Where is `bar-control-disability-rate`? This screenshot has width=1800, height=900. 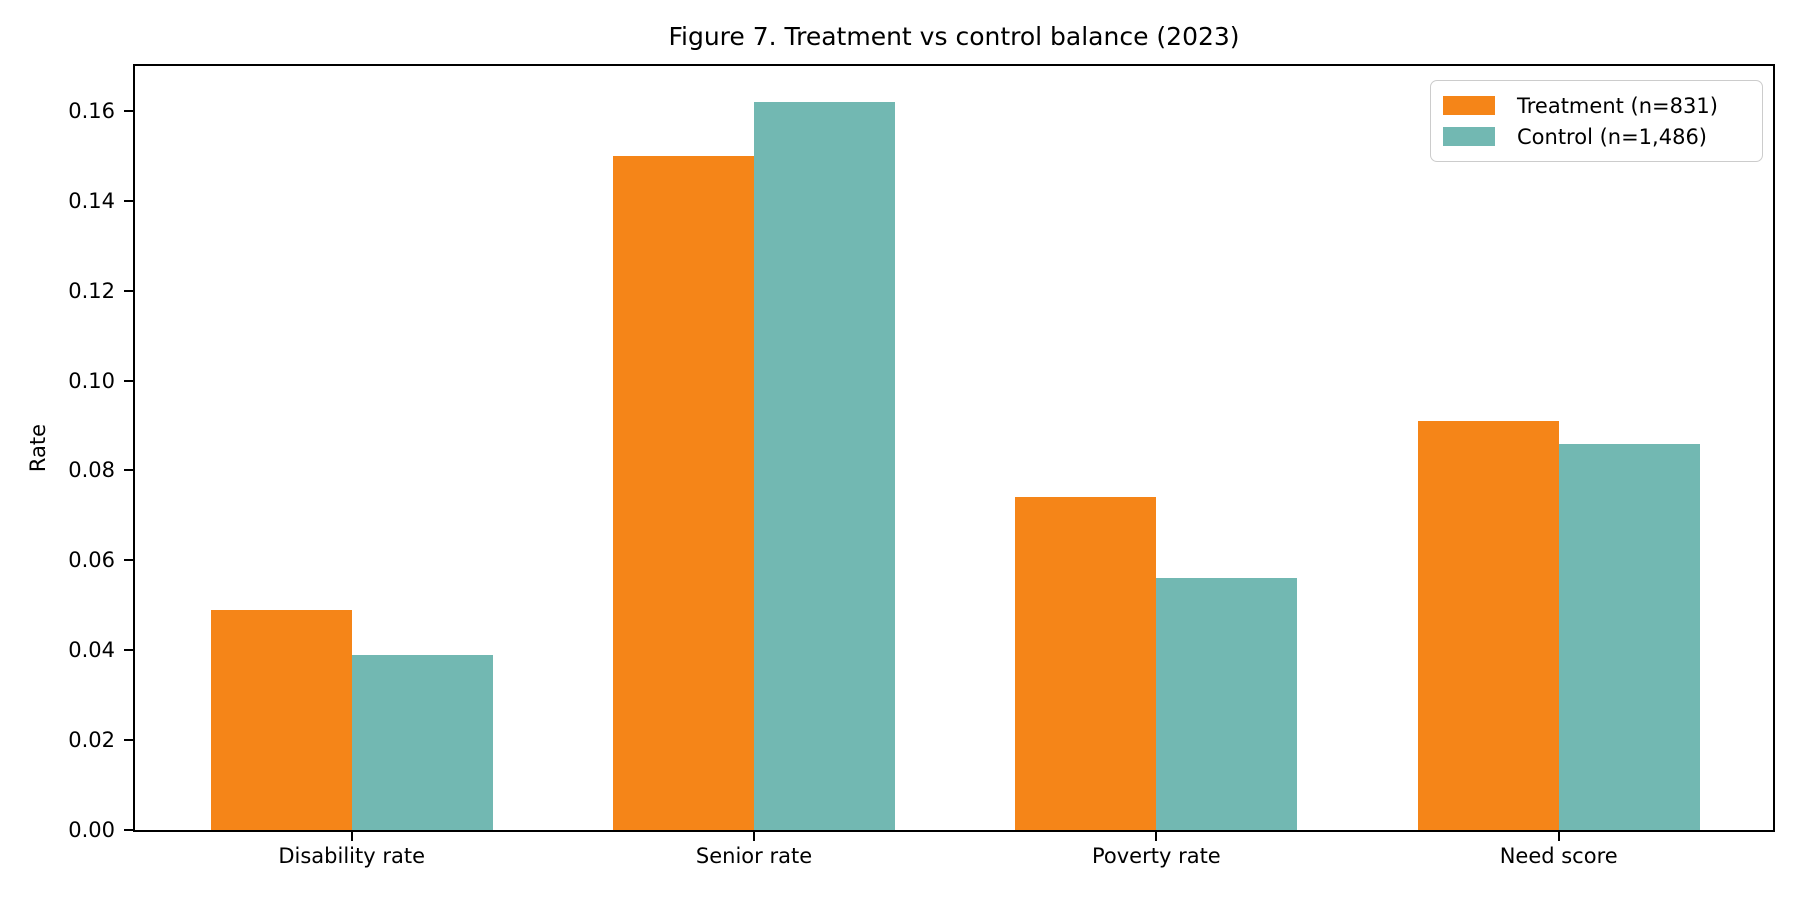
bar-control-disability-rate is located at coordinates (422, 742).